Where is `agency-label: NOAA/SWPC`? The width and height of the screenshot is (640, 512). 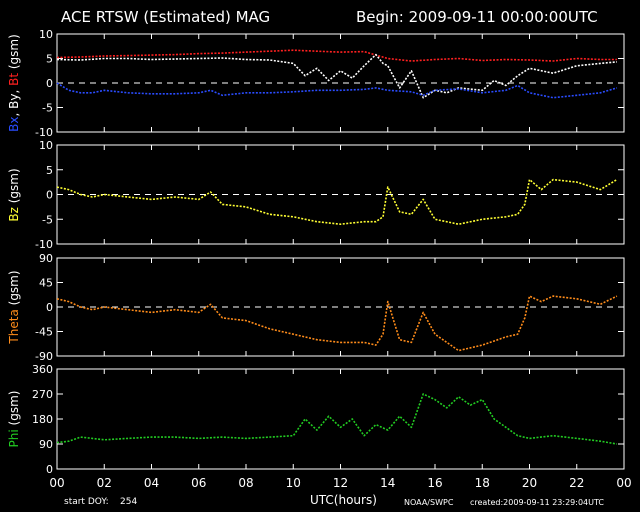
agency-label: NOAA/SWPC is located at coordinates (429, 502).